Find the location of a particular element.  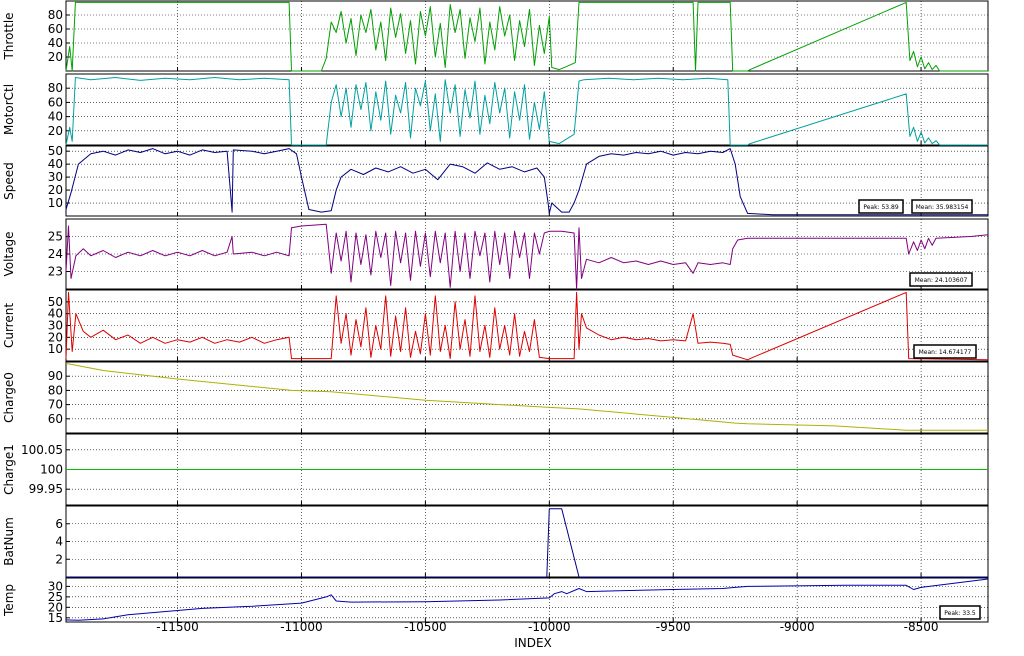

y-tick-label: 99.95 is located at coordinates (46, 489).